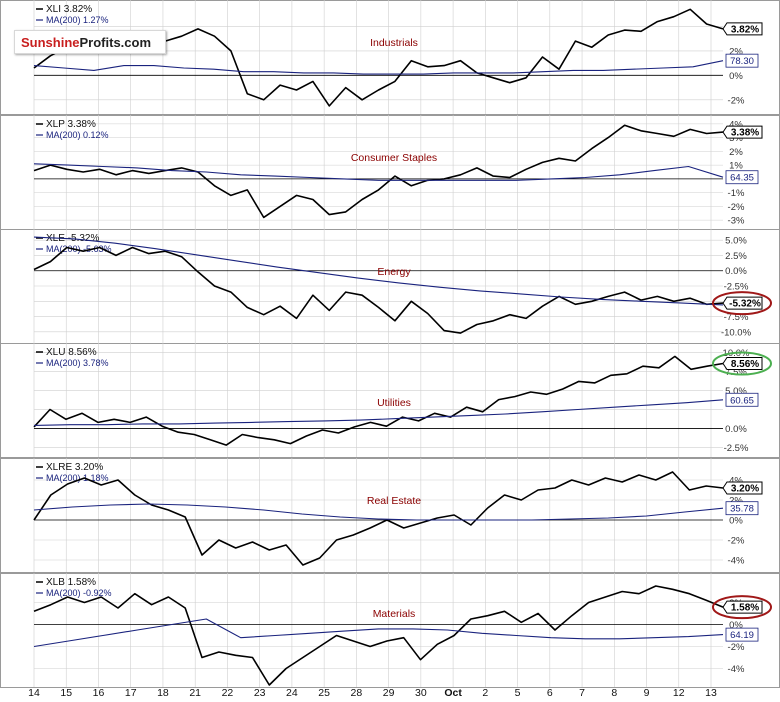  What do you see at coordinates (394, 158) in the screenshot?
I see `panel-title: Consumer Staples` at bounding box center [394, 158].